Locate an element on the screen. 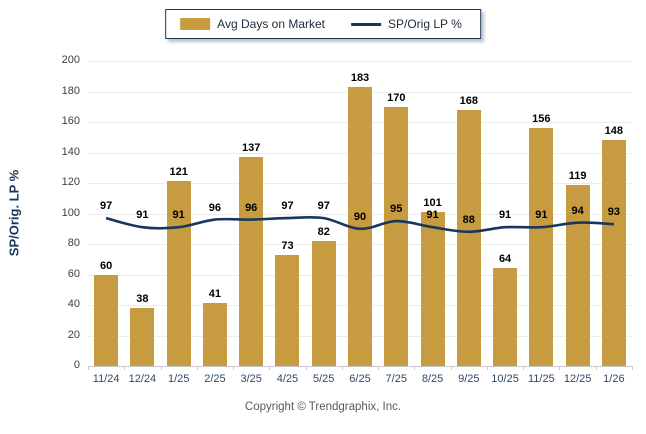 The image size is (646, 434). x-tick-label: 1/26 is located at coordinates (614, 379).